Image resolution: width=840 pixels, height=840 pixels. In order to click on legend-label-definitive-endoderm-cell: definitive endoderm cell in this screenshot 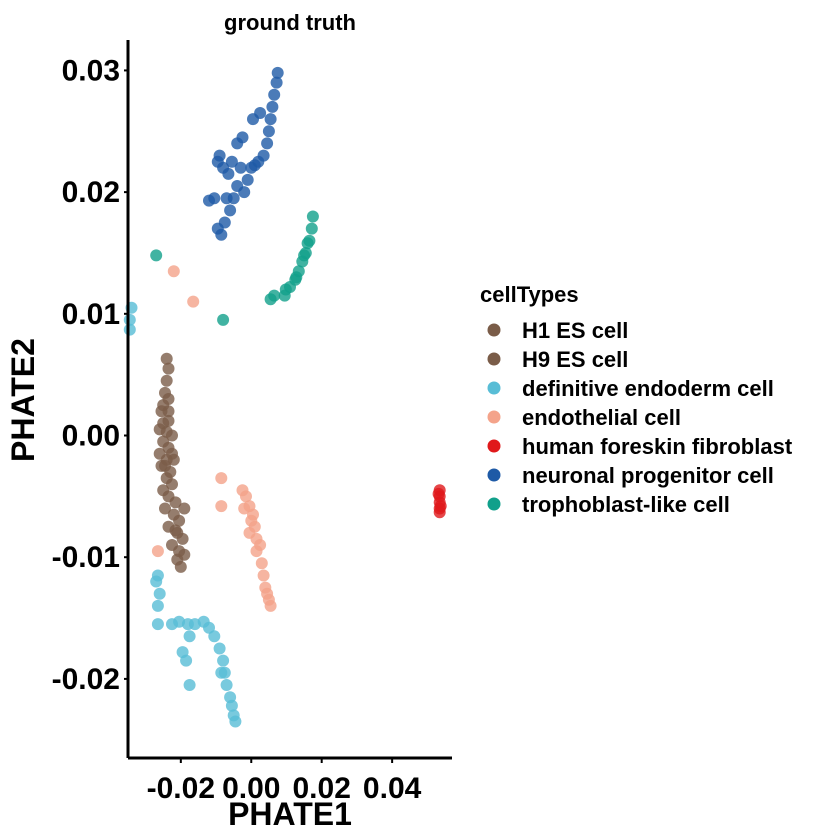, I will do `click(648, 388)`.